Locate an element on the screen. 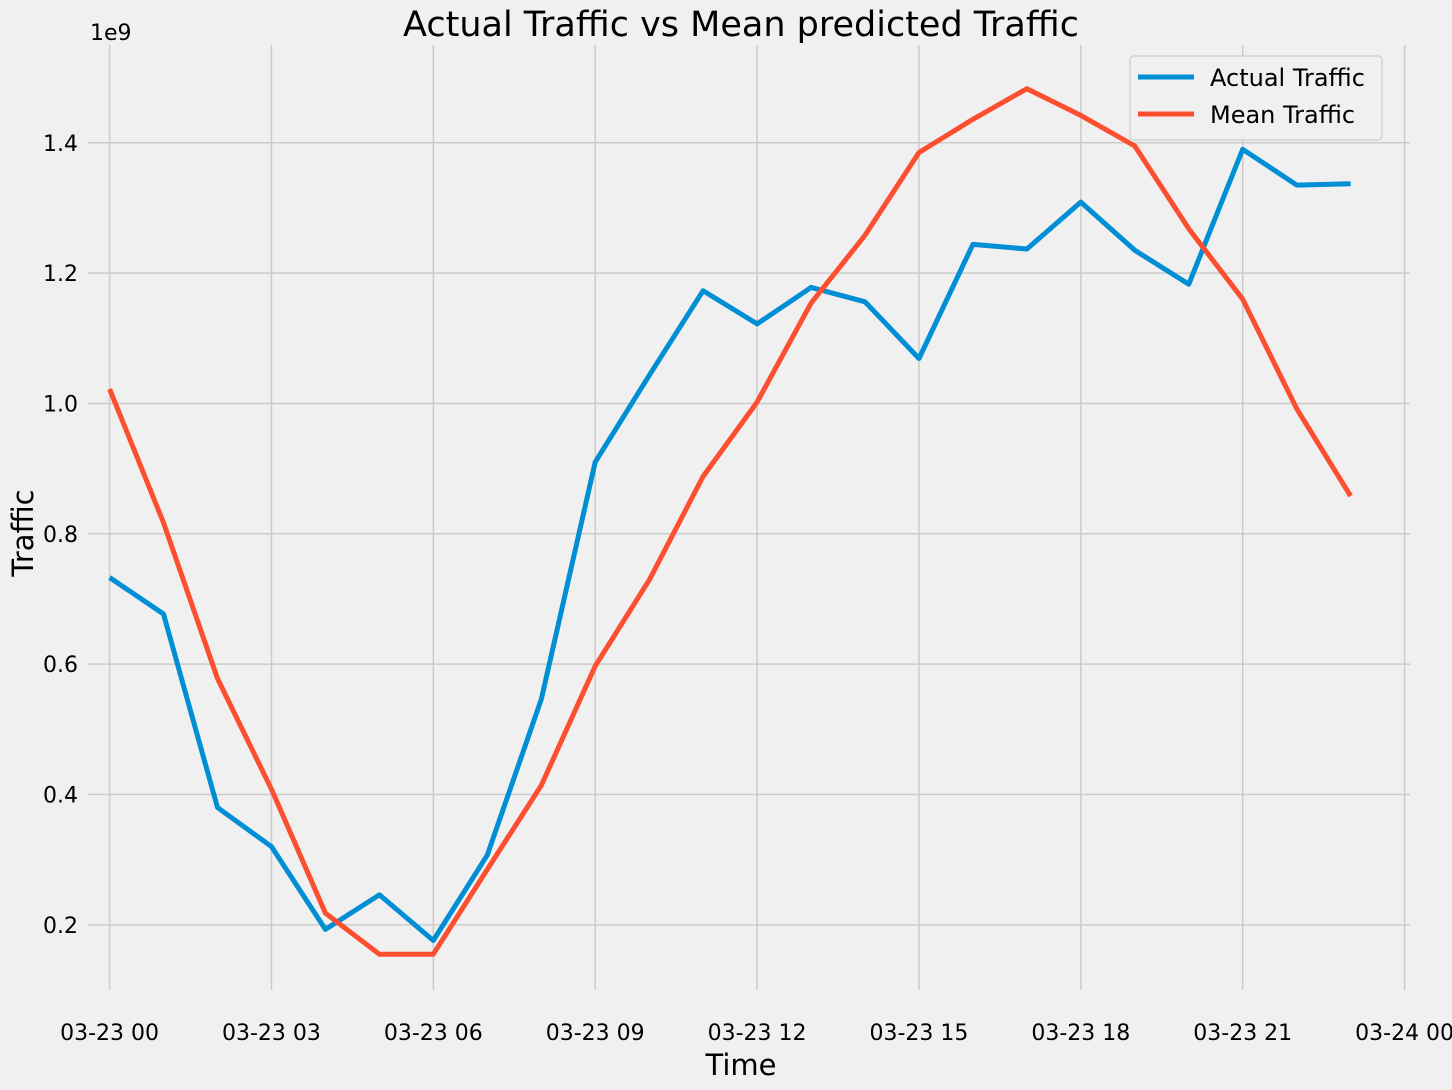 The height and width of the screenshot is (1090, 1452). legend-label-mean: Mean Traffic is located at coordinates (1282, 115).